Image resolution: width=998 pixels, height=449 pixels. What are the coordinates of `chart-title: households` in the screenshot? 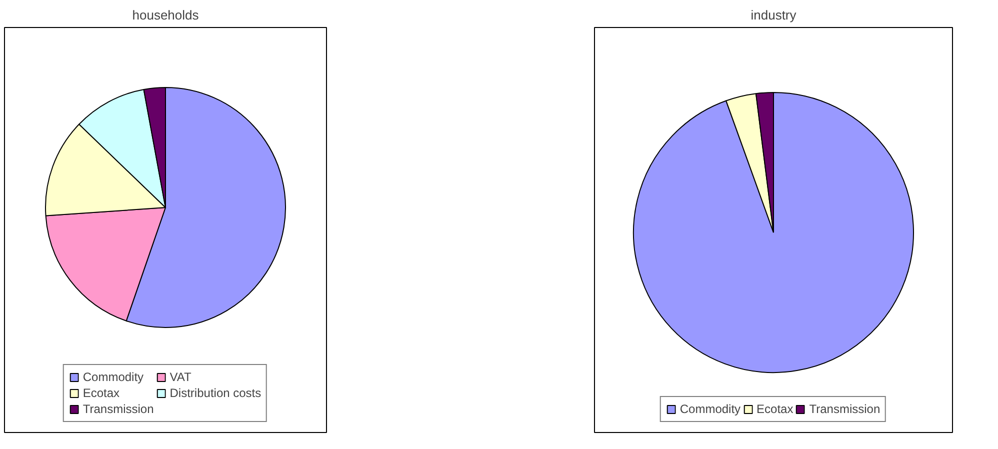 It's located at (166, 15).